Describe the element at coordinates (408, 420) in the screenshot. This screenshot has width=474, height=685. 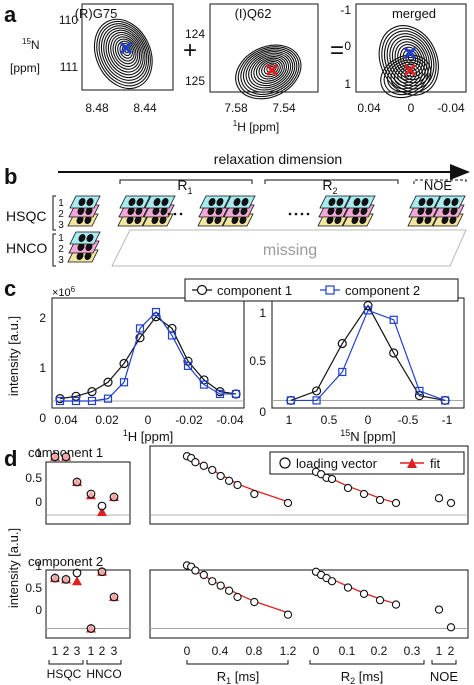
I see `c-right-xtick-minus05: -0.5` at that location.